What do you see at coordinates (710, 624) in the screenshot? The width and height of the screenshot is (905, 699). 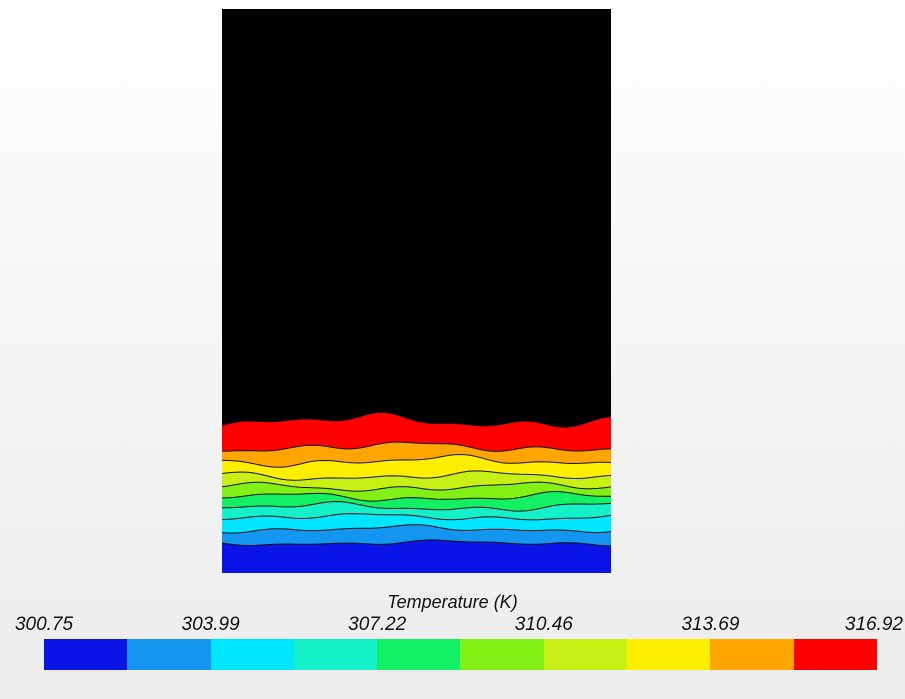 I see `colorbar-tick-label: 313.69` at bounding box center [710, 624].